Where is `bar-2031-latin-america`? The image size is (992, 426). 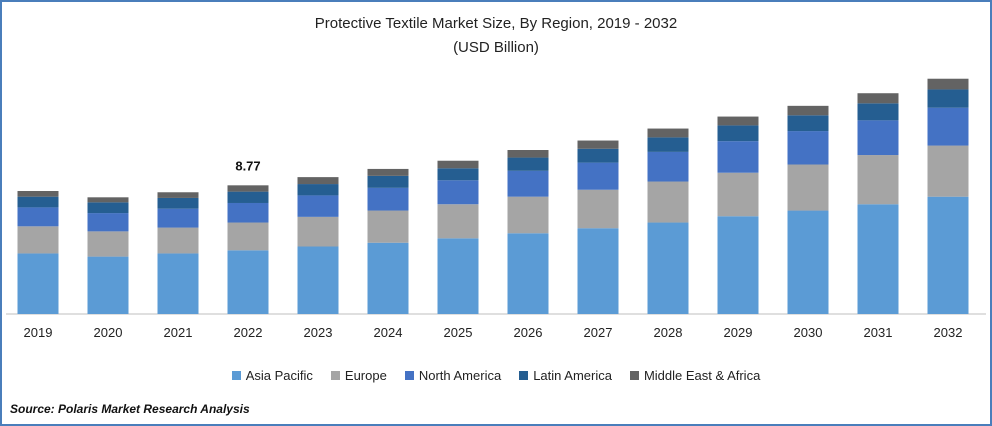
bar-2031-latin-america is located at coordinates (878, 112).